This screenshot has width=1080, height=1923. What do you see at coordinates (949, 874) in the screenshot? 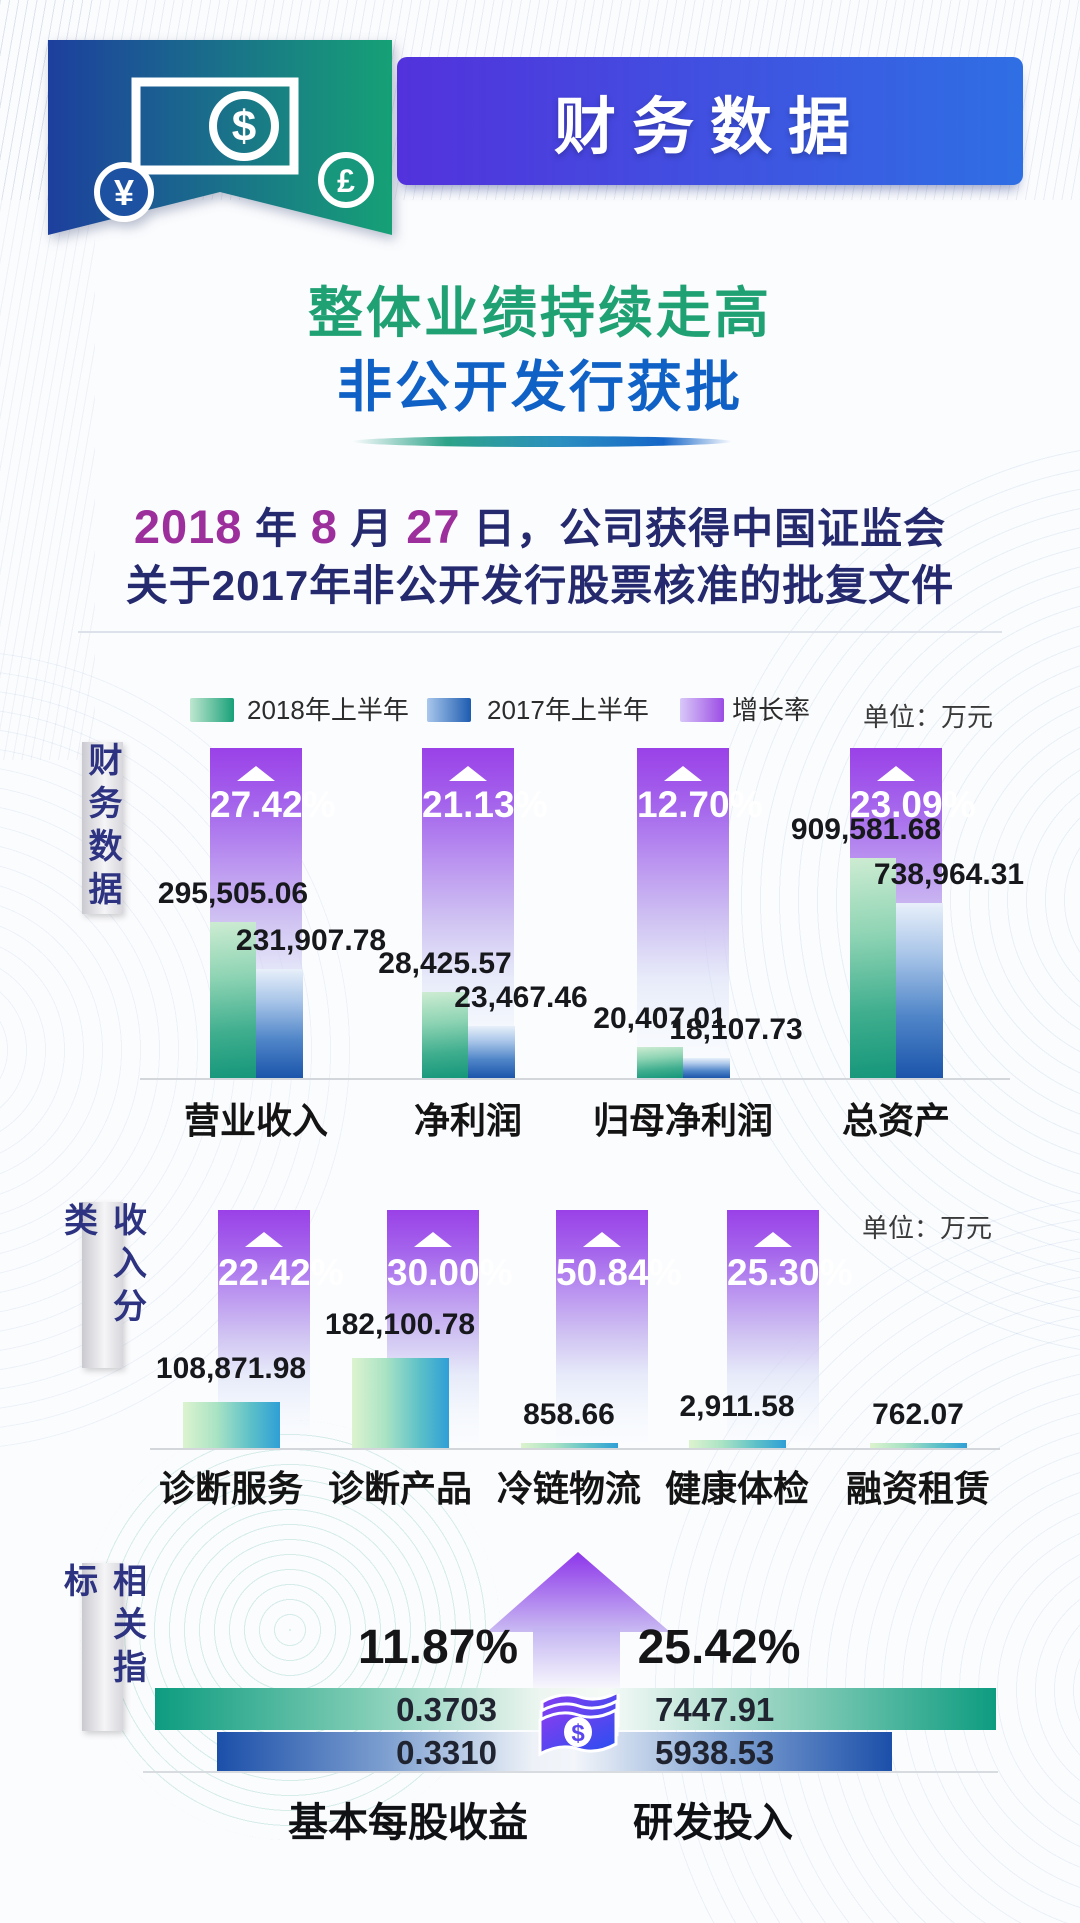
I see `value-2017-total-assets: 738,964.31` at bounding box center [949, 874].